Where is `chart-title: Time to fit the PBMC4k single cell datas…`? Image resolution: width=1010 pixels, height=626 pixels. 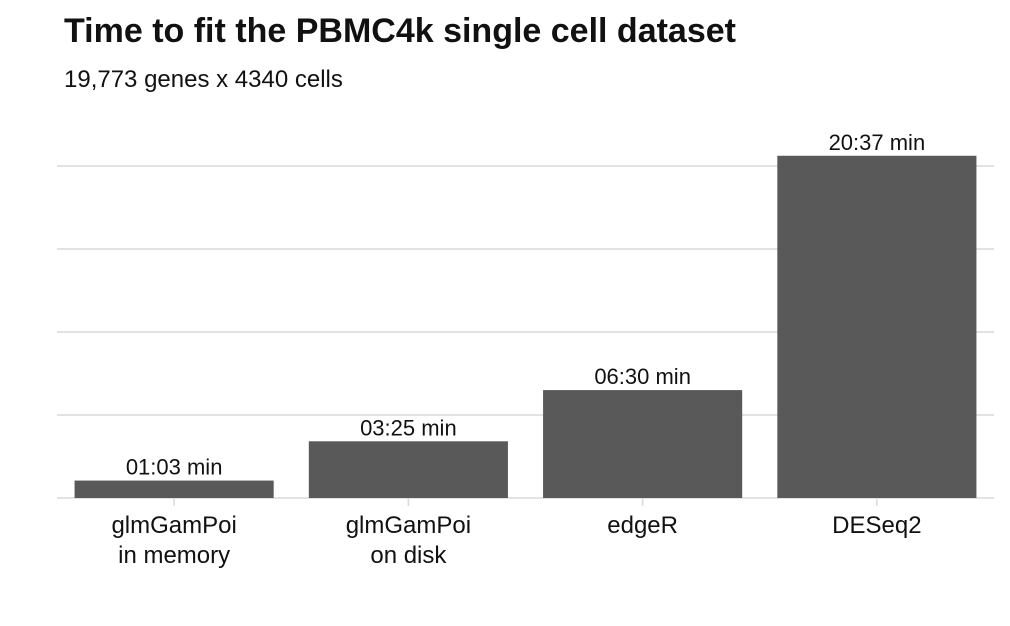
chart-title: Time to fit the PBMC4k single cell datas… is located at coordinates (400, 31).